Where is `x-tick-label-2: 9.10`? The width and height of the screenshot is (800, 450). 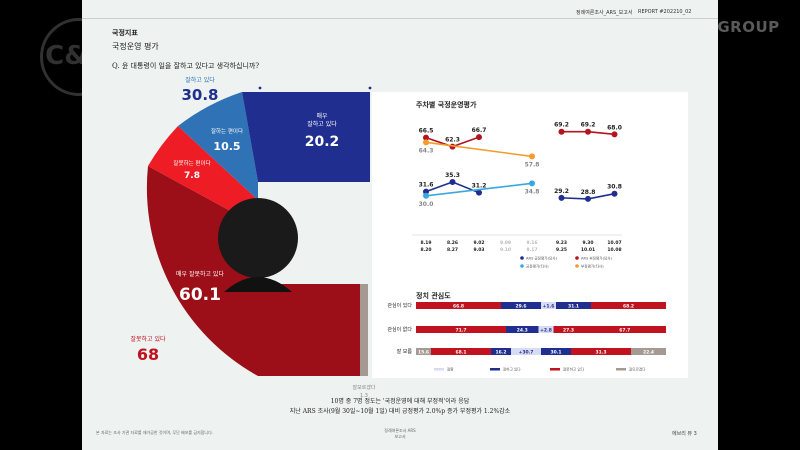
x-tick-label-2: 9.10 is located at coordinates (505, 250).